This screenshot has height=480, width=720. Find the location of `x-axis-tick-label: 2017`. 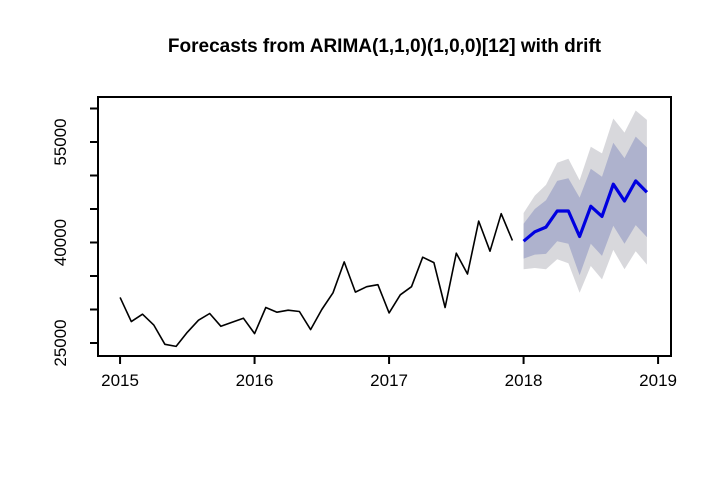

x-axis-tick-label: 2017 is located at coordinates (389, 380).